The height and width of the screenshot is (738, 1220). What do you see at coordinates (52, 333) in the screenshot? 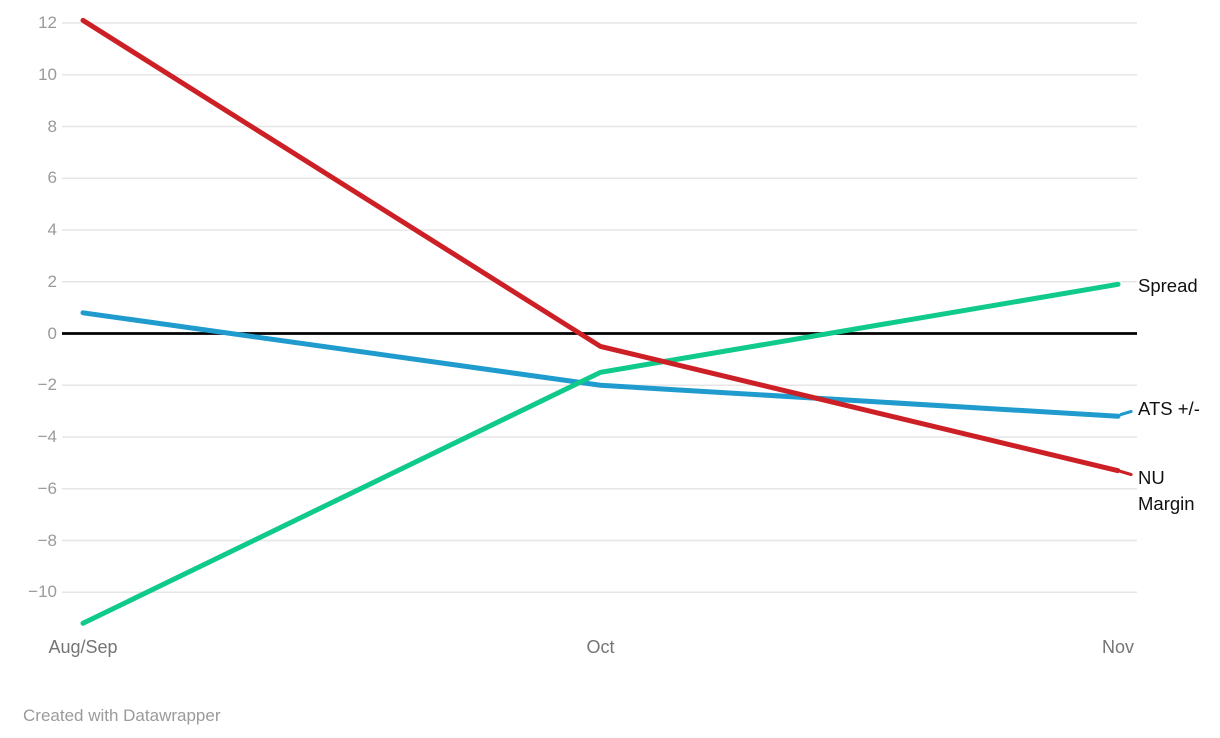
I see `y-axis-tick-label: 0` at bounding box center [52, 333].